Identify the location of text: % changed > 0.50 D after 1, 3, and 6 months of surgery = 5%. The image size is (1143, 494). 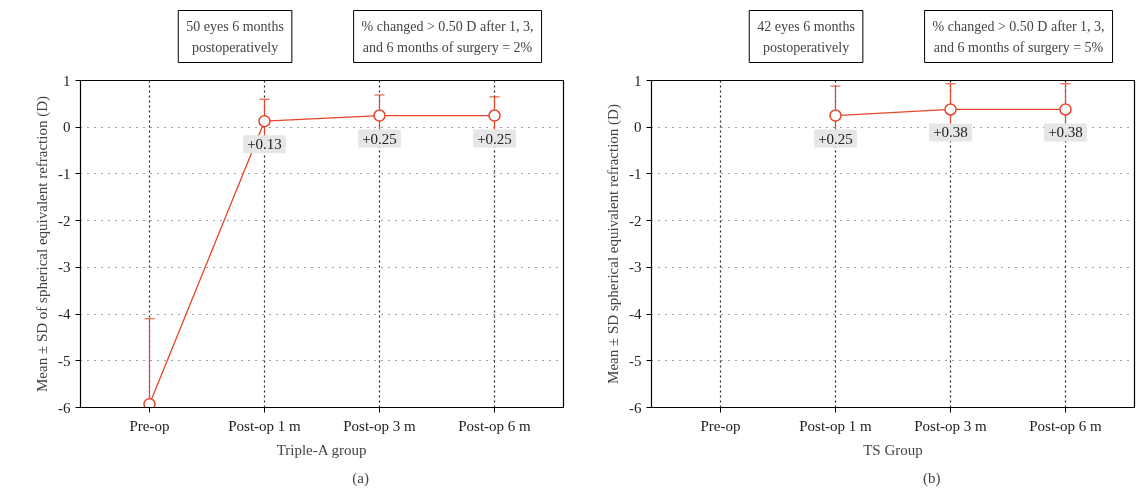
(1018, 36).